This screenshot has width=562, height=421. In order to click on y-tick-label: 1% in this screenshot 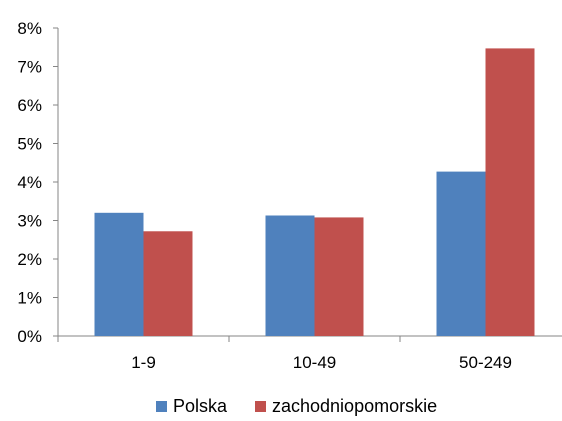, I will do `click(29, 298)`.